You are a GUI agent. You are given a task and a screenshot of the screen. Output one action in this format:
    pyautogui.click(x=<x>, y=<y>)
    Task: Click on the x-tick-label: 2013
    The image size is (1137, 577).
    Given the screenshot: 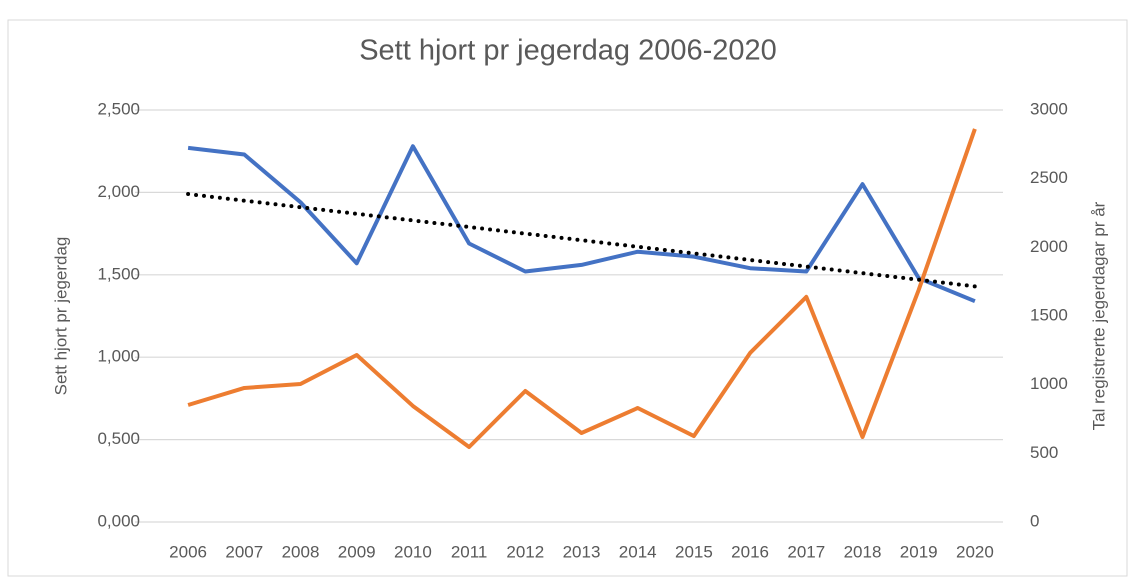 What is the action you would take?
    pyautogui.click(x=582, y=551)
    